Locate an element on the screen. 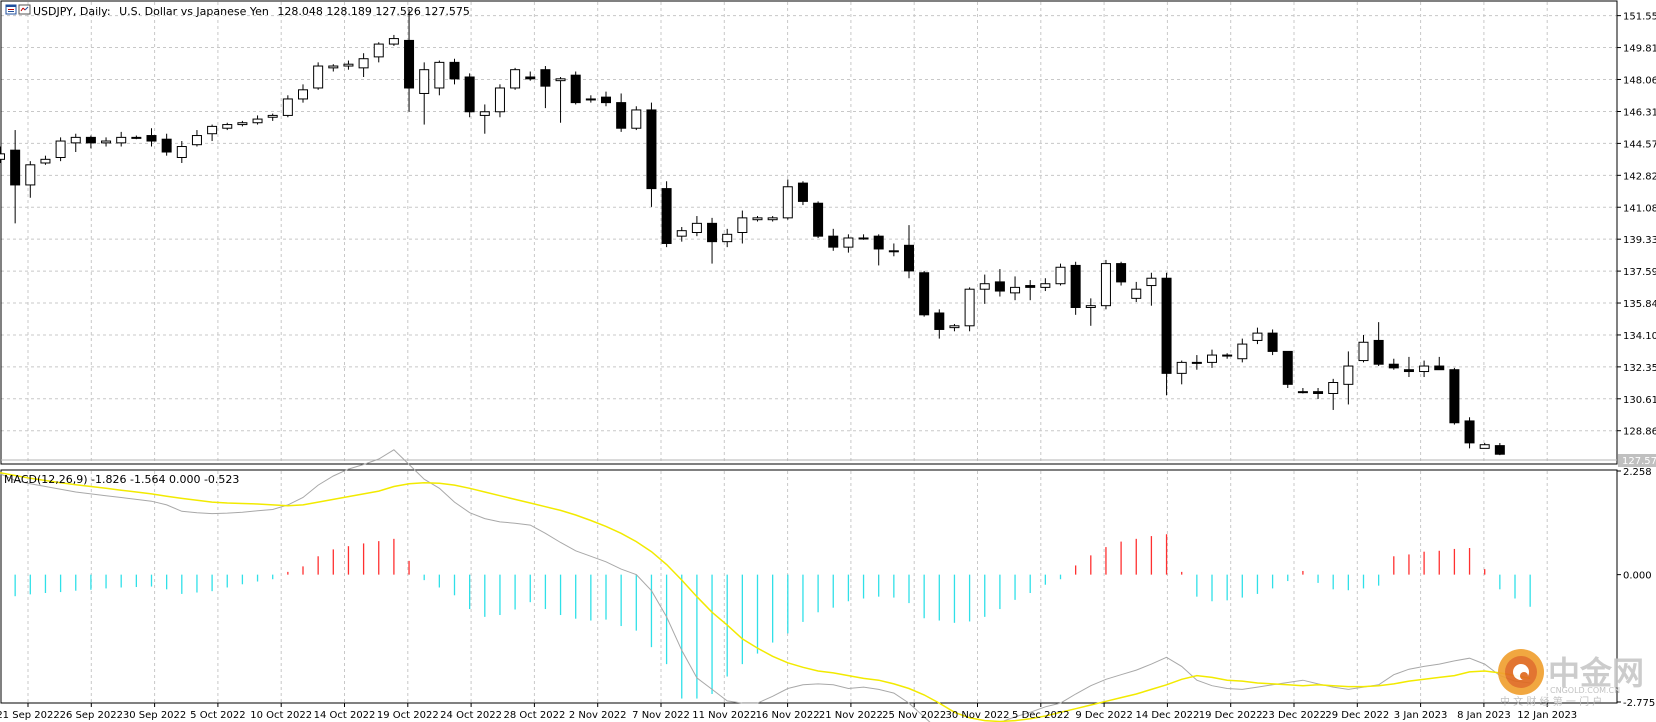 This screenshot has width=1656, height=722. macd-tick-label: 2.258 is located at coordinates (1637, 472).